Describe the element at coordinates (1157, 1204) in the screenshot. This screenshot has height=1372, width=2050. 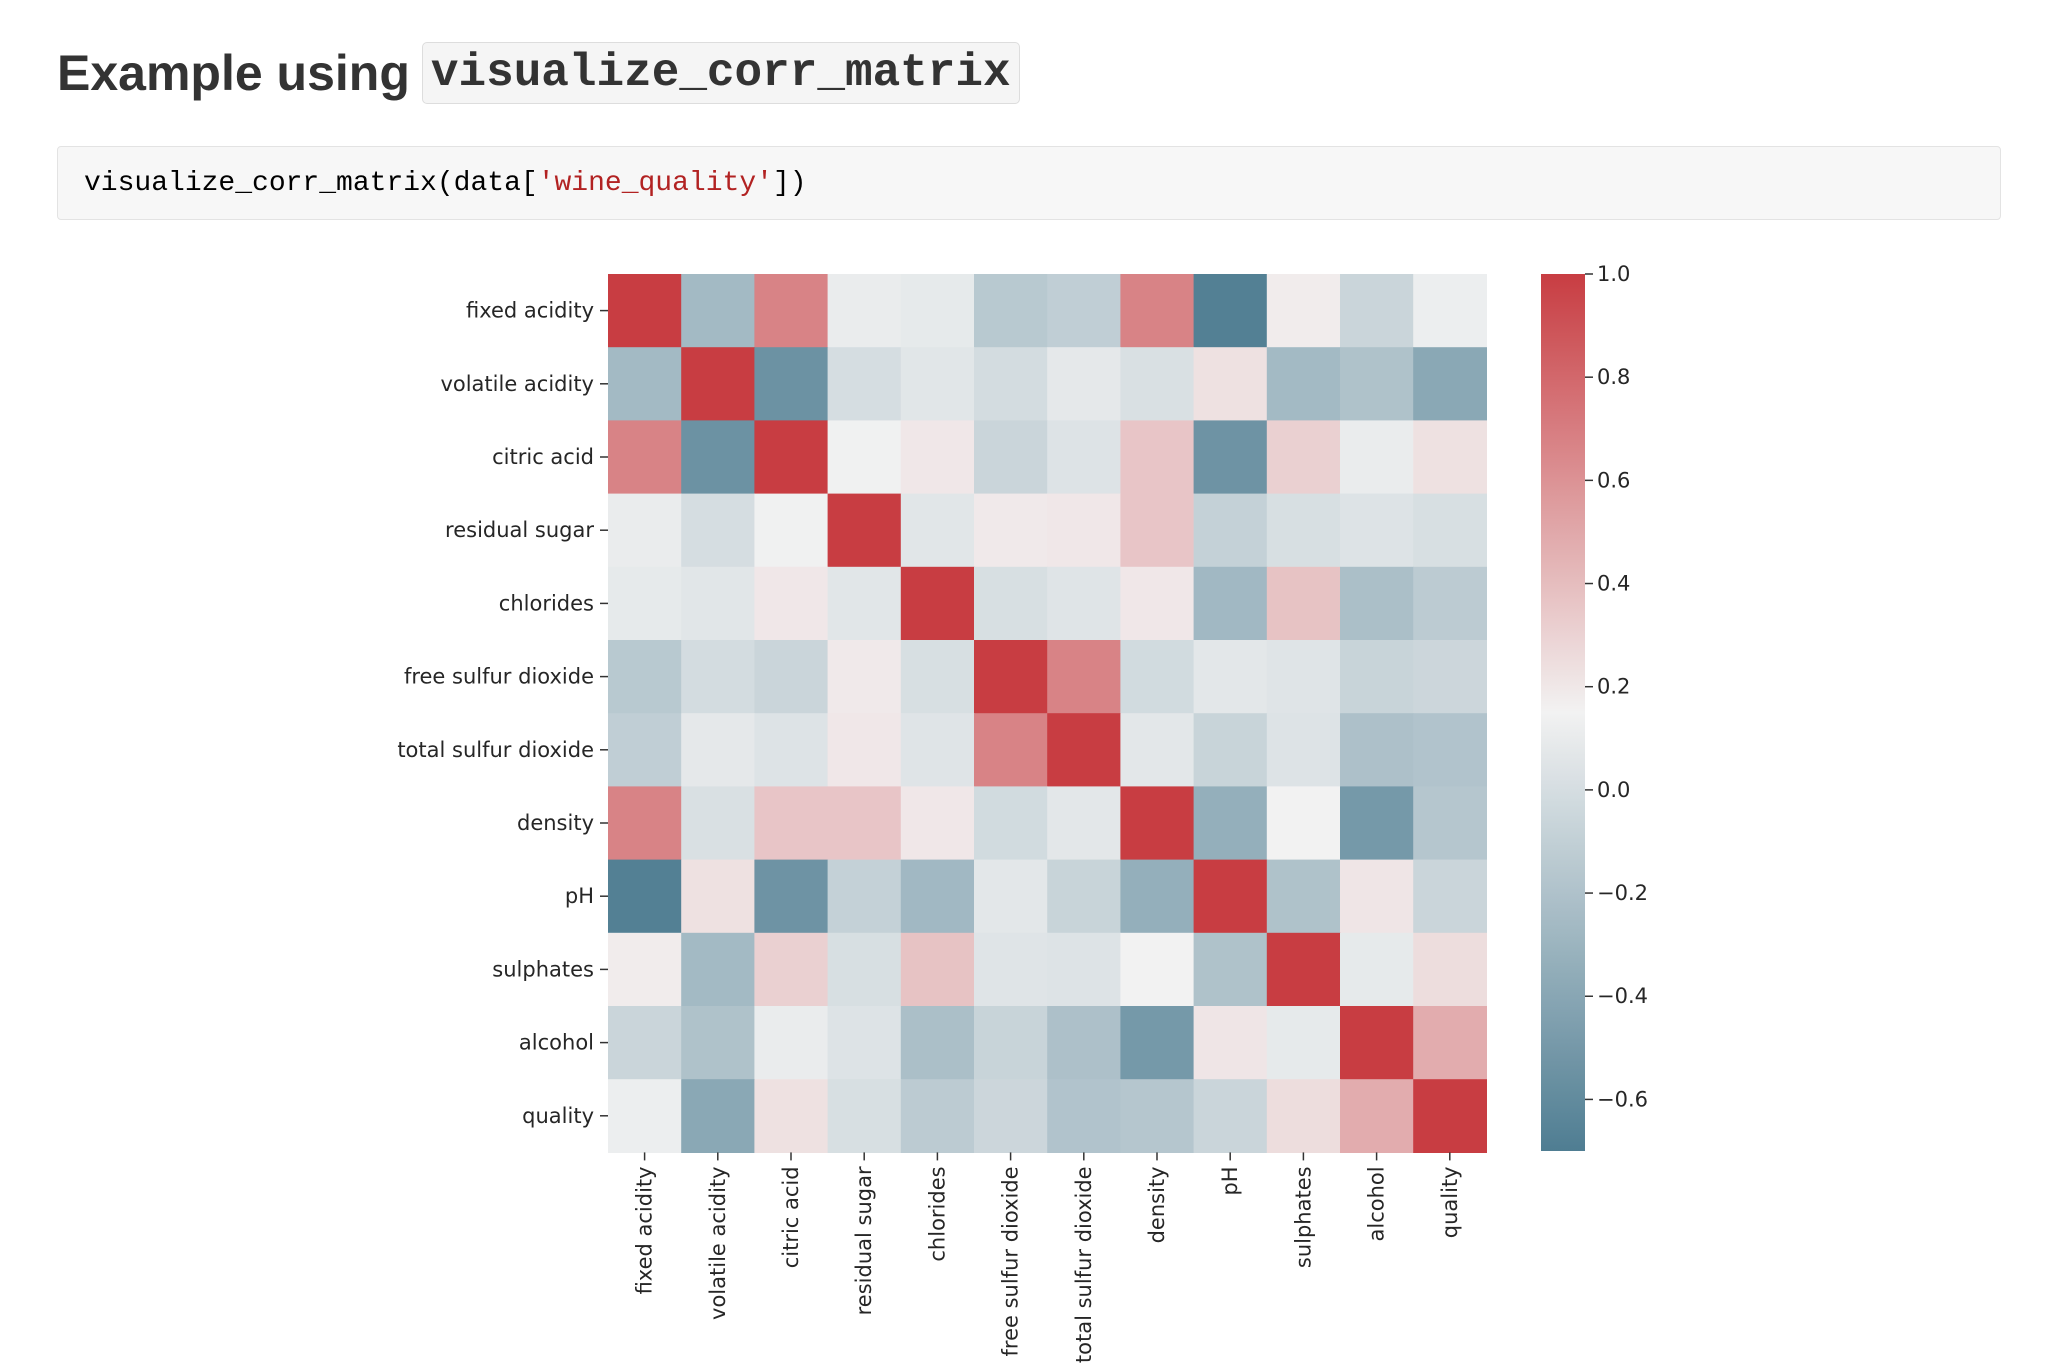
I see `x-tick-label: density` at that location.